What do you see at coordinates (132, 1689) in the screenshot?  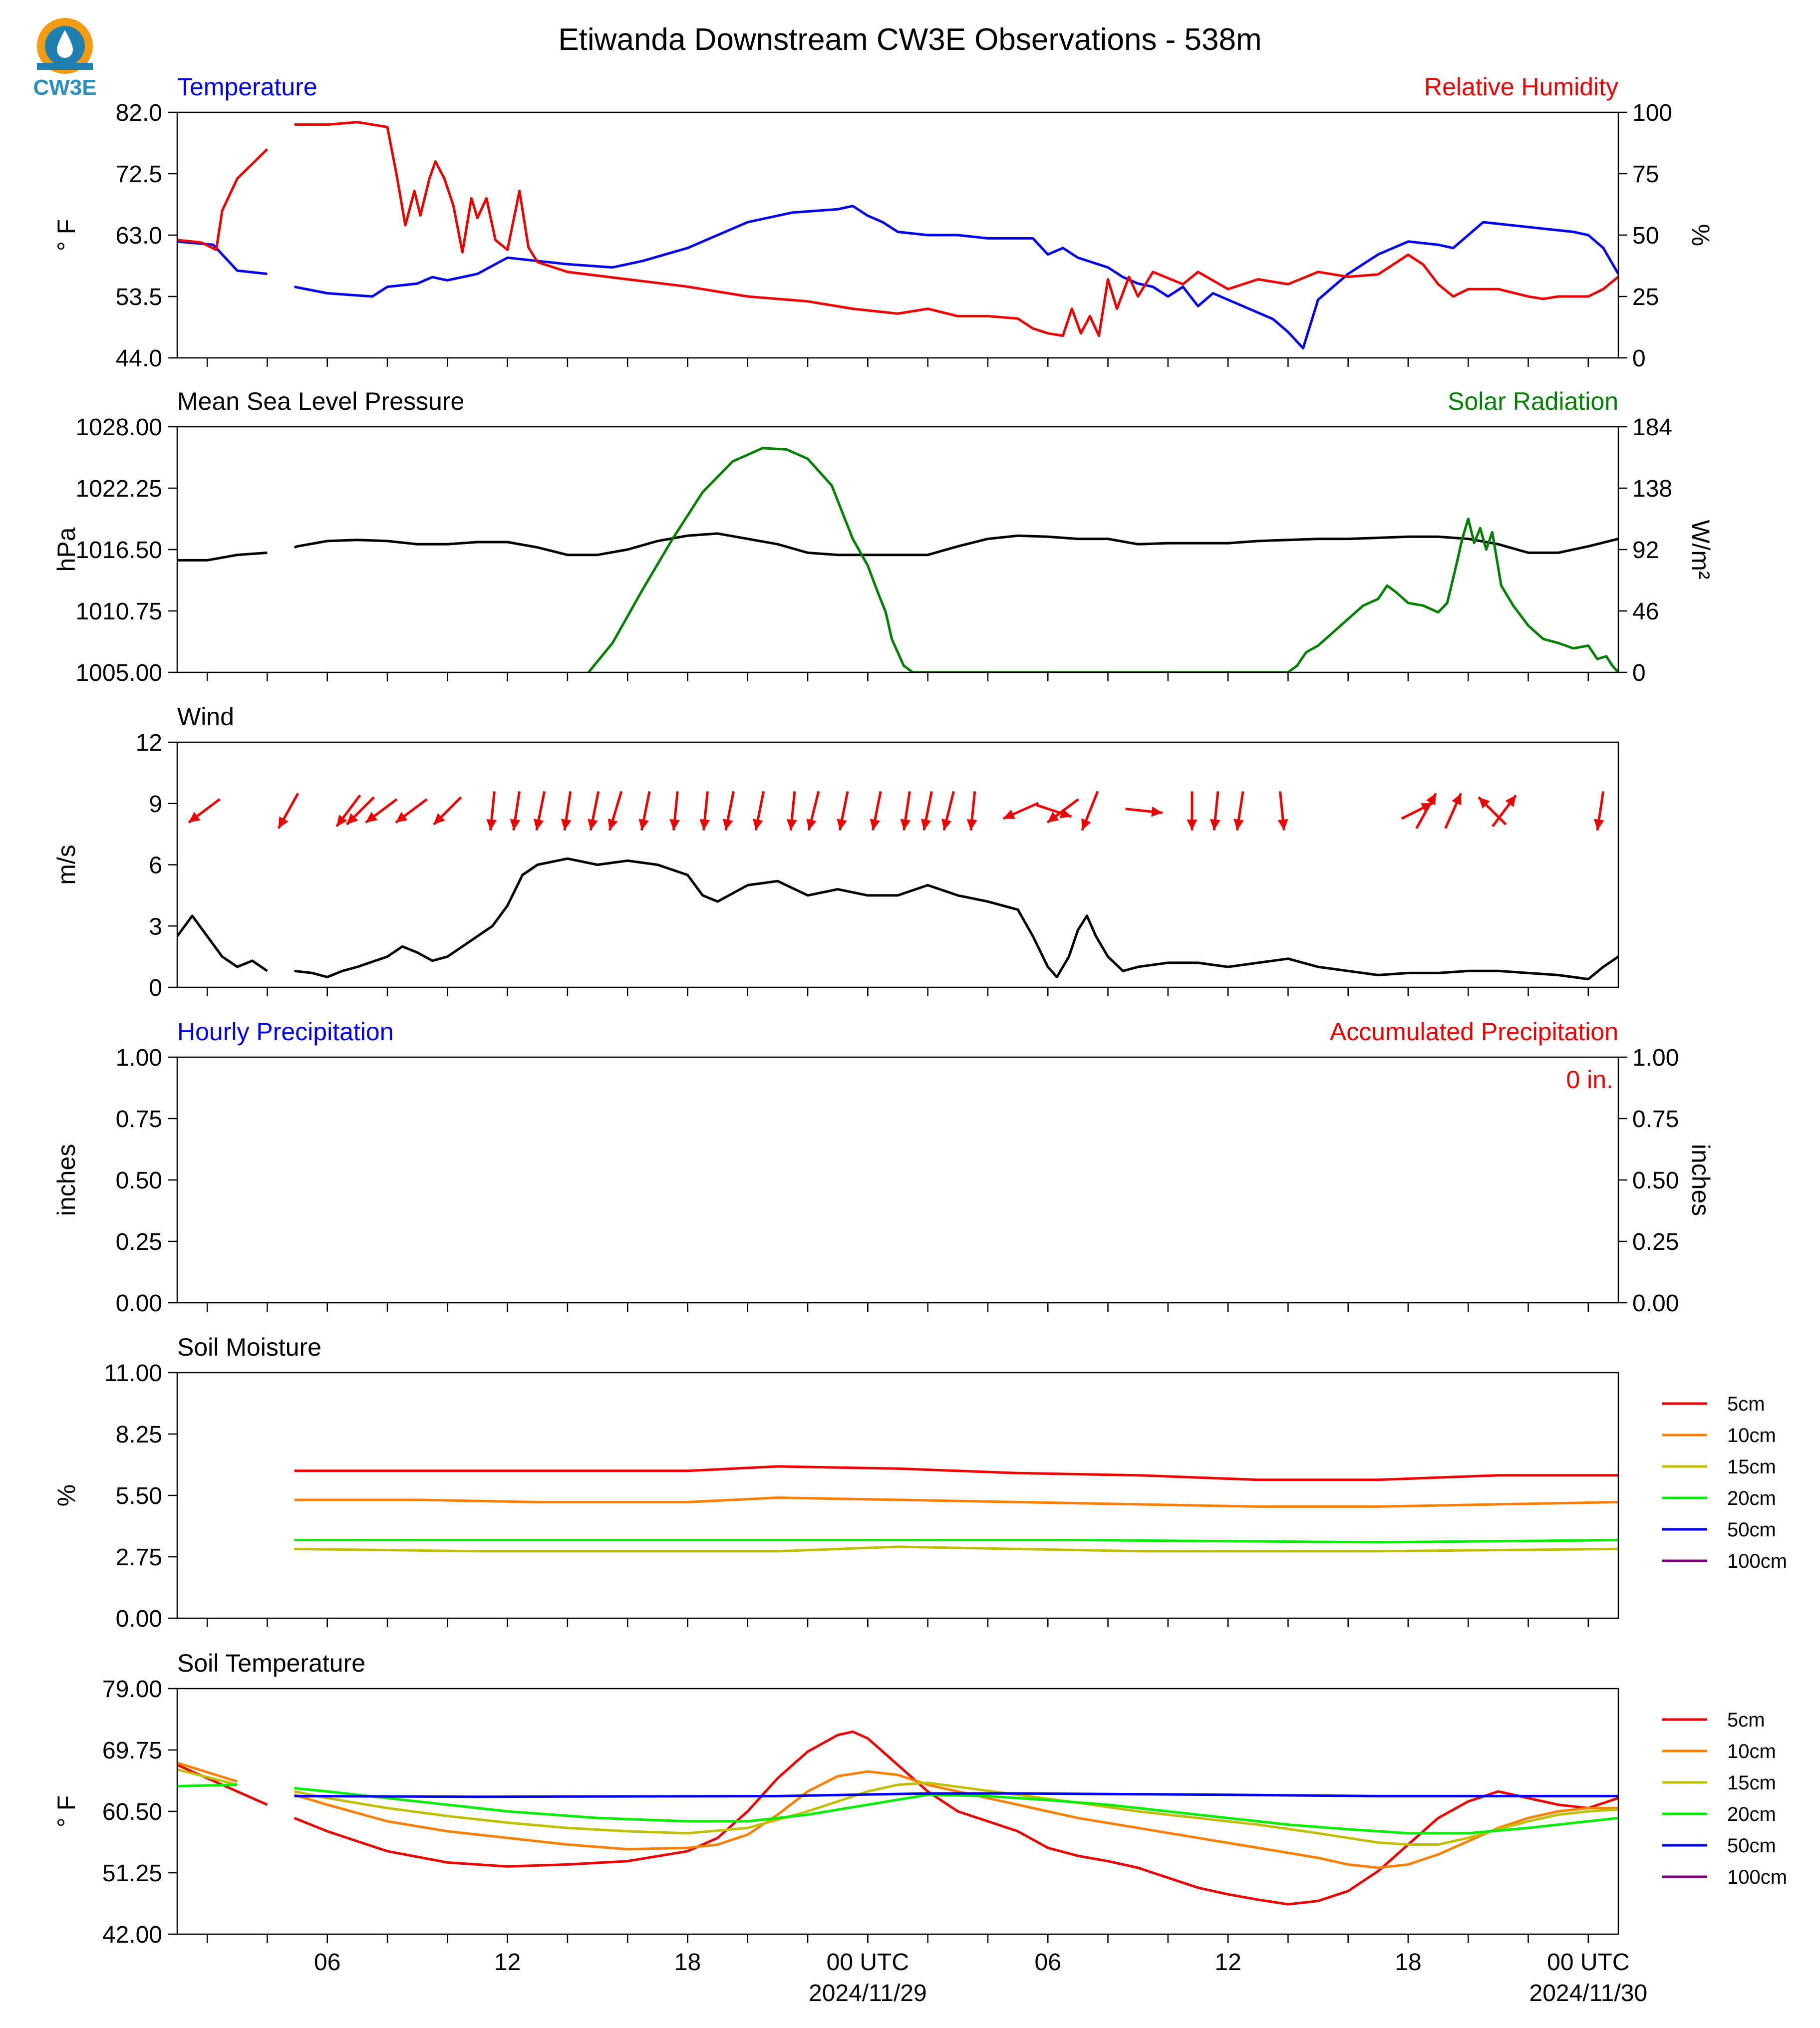 I see `y-tick-label: 79.00` at bounding box center [132, 1689].